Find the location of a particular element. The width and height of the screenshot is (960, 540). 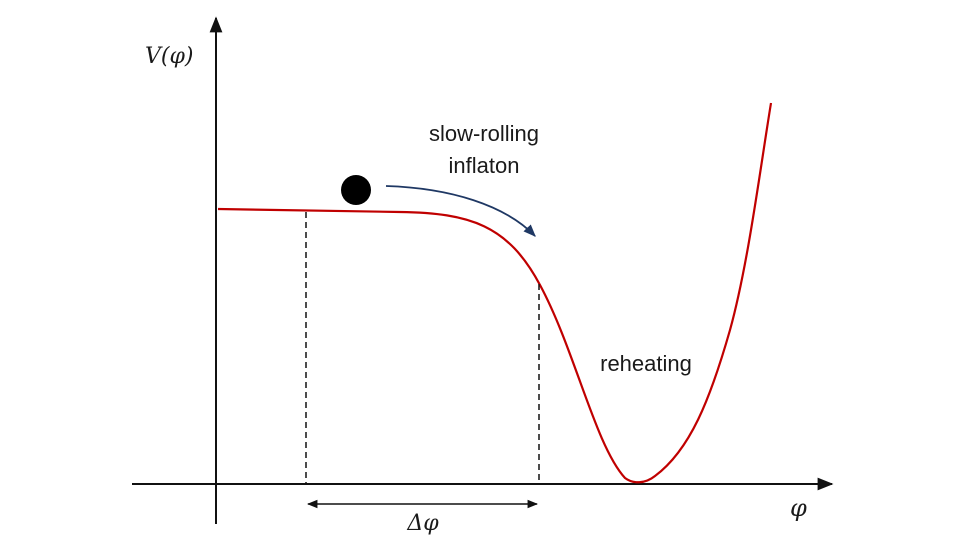

delta-phi-label: Δφ is located at coordinates (422, 523).